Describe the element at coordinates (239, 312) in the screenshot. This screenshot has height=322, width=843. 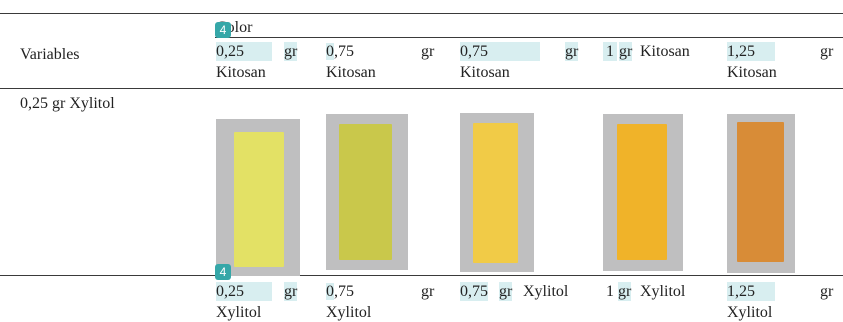
I see `row2-col-1-name: Xylitol` at that location.